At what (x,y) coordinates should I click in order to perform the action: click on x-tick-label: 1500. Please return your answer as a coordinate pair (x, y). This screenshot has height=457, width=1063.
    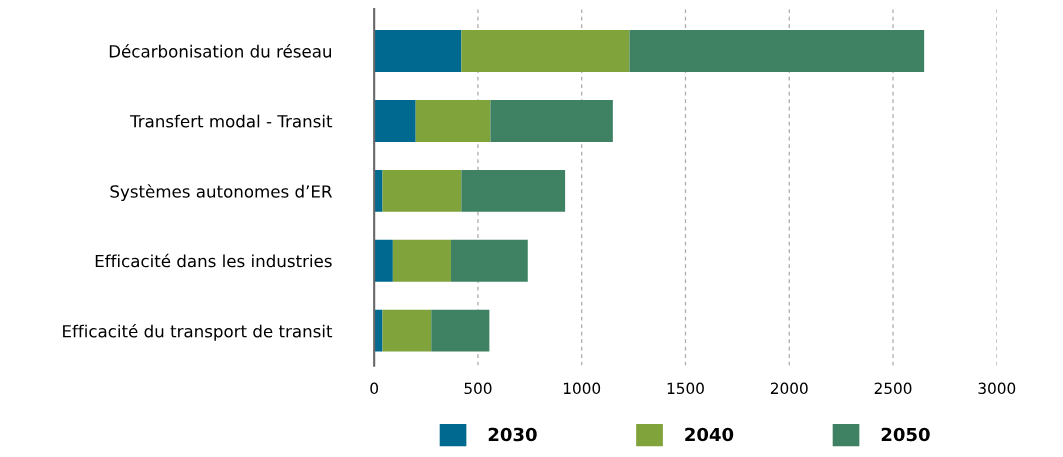
    Looking at the image, I should click on (685, 388).